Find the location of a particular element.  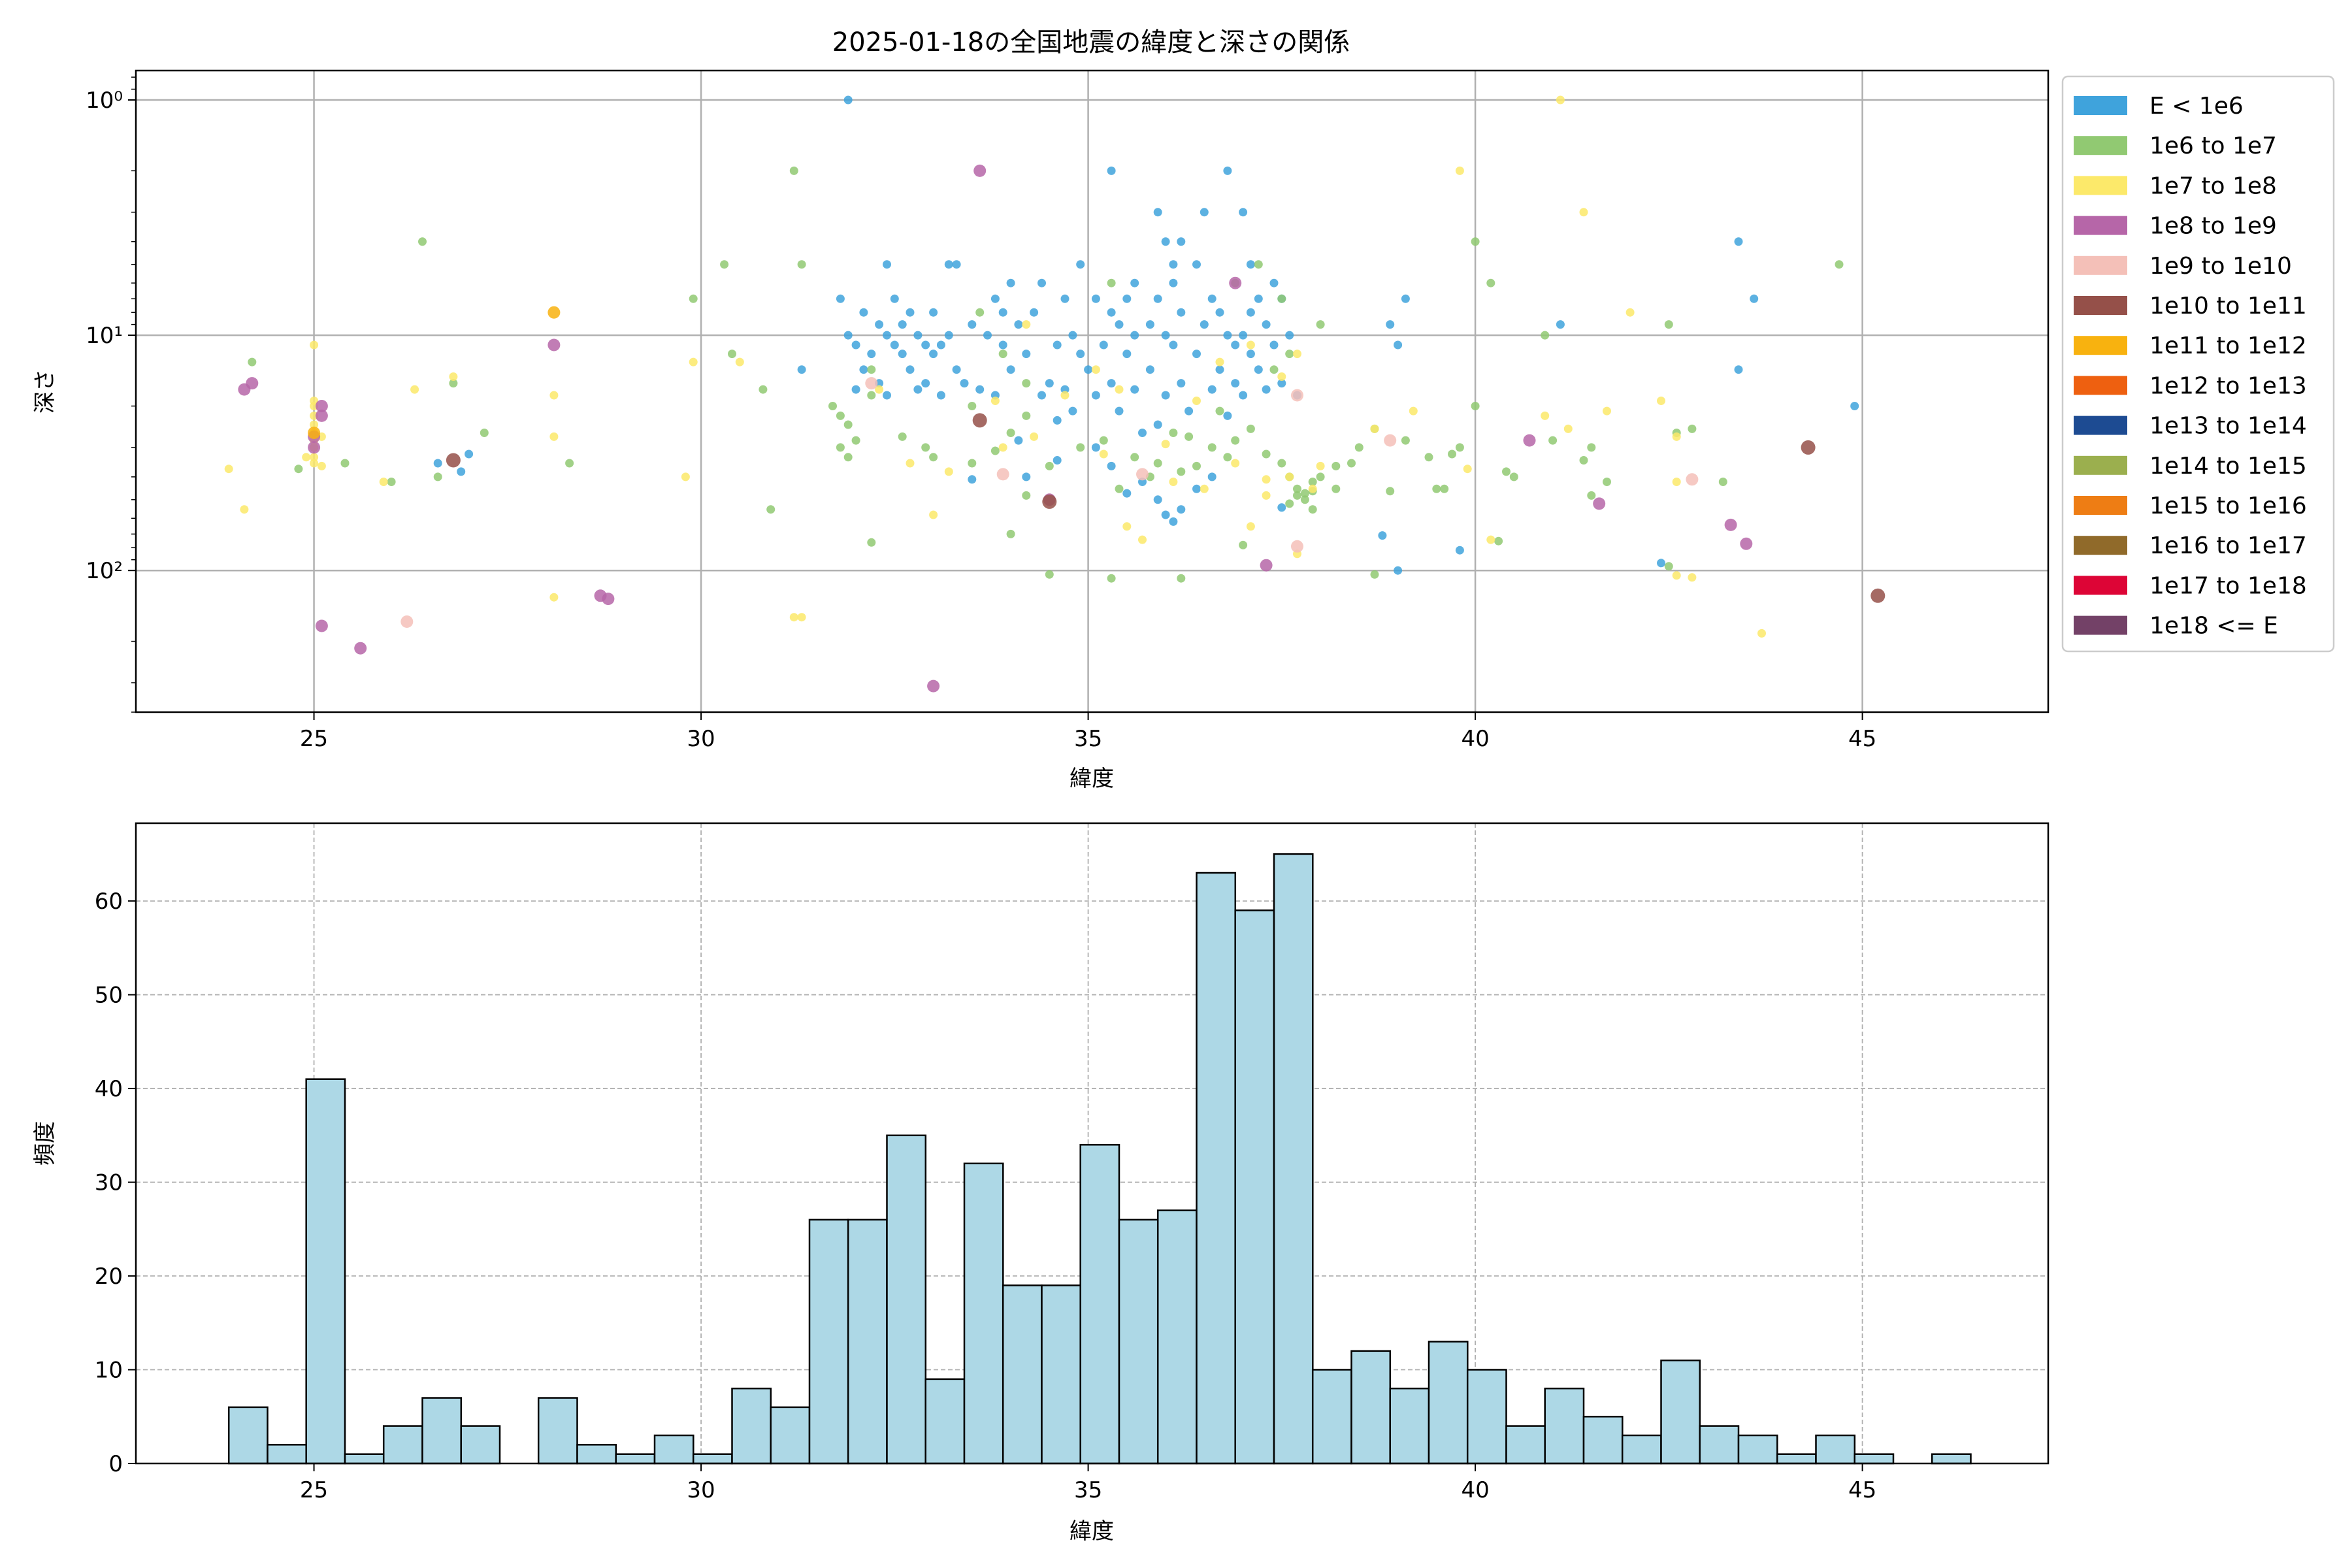

legend-label: 1e10 to 1e11 is located at coordinates (2228, 306).